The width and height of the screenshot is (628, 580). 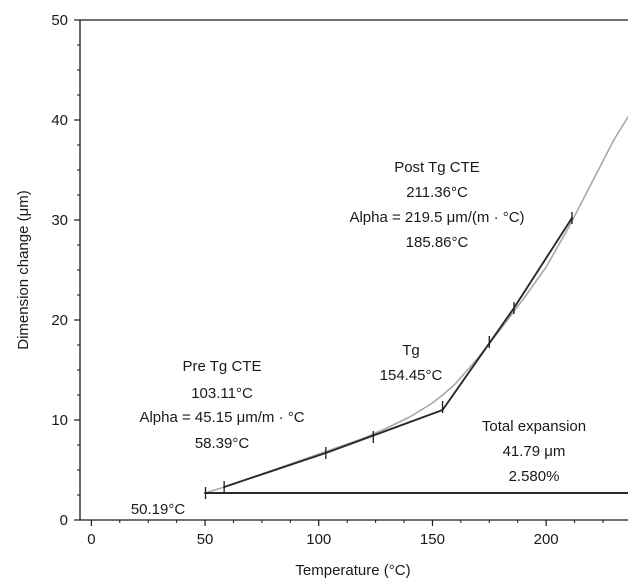 What do you see at coordinates (534, 426) in the screenshot?
I see `total-expansion-title: Total expansion` at bounding box center [534, 426].